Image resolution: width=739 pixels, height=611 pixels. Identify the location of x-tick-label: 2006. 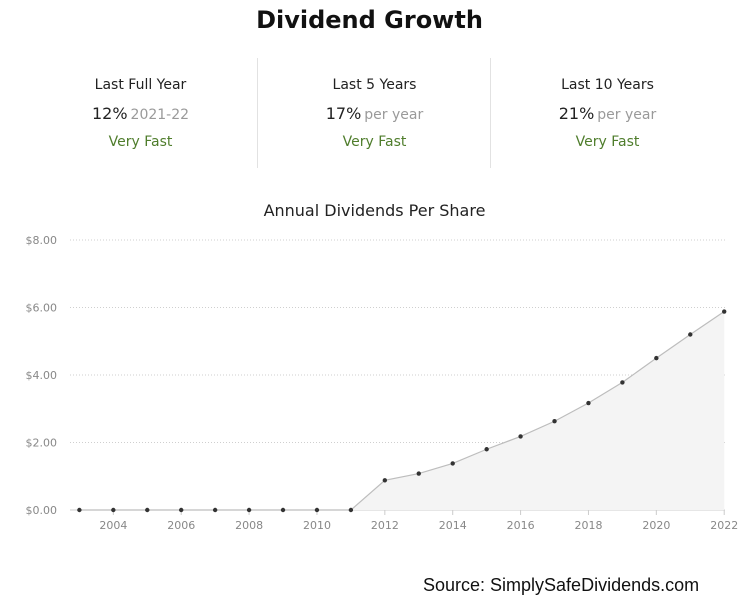
(181, 525).